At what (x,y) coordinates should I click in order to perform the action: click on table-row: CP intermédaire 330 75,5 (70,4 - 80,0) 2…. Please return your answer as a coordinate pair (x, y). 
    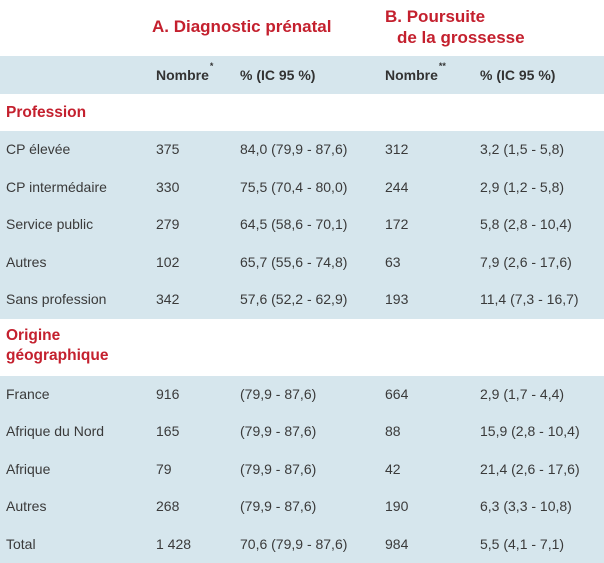
    Looking at the image, I should click on (302, 188).